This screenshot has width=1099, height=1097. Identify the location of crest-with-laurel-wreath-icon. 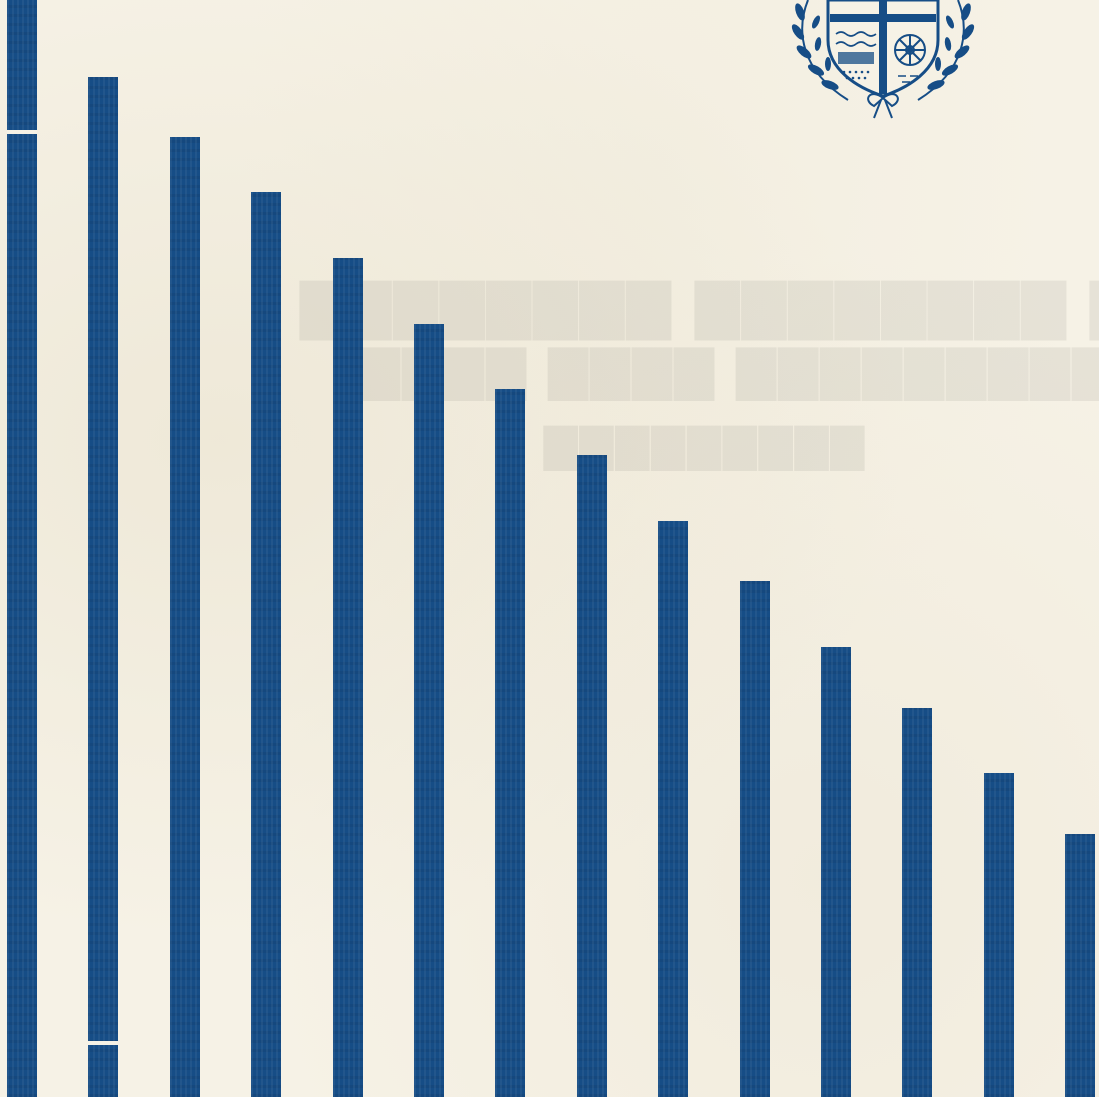
(883, 59).